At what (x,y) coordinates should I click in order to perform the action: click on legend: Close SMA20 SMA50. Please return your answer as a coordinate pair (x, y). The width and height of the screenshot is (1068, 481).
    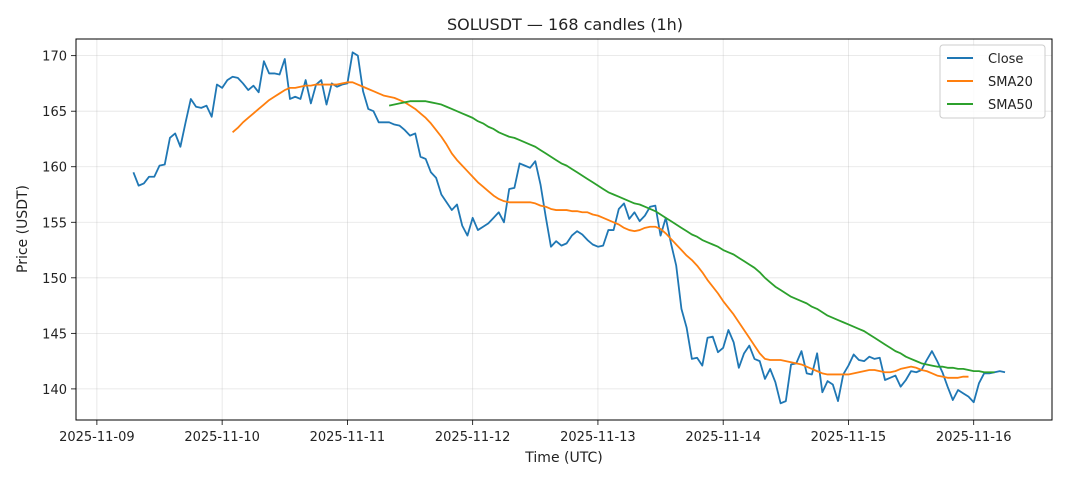
    Looking at the image, I should click on (992, 81).